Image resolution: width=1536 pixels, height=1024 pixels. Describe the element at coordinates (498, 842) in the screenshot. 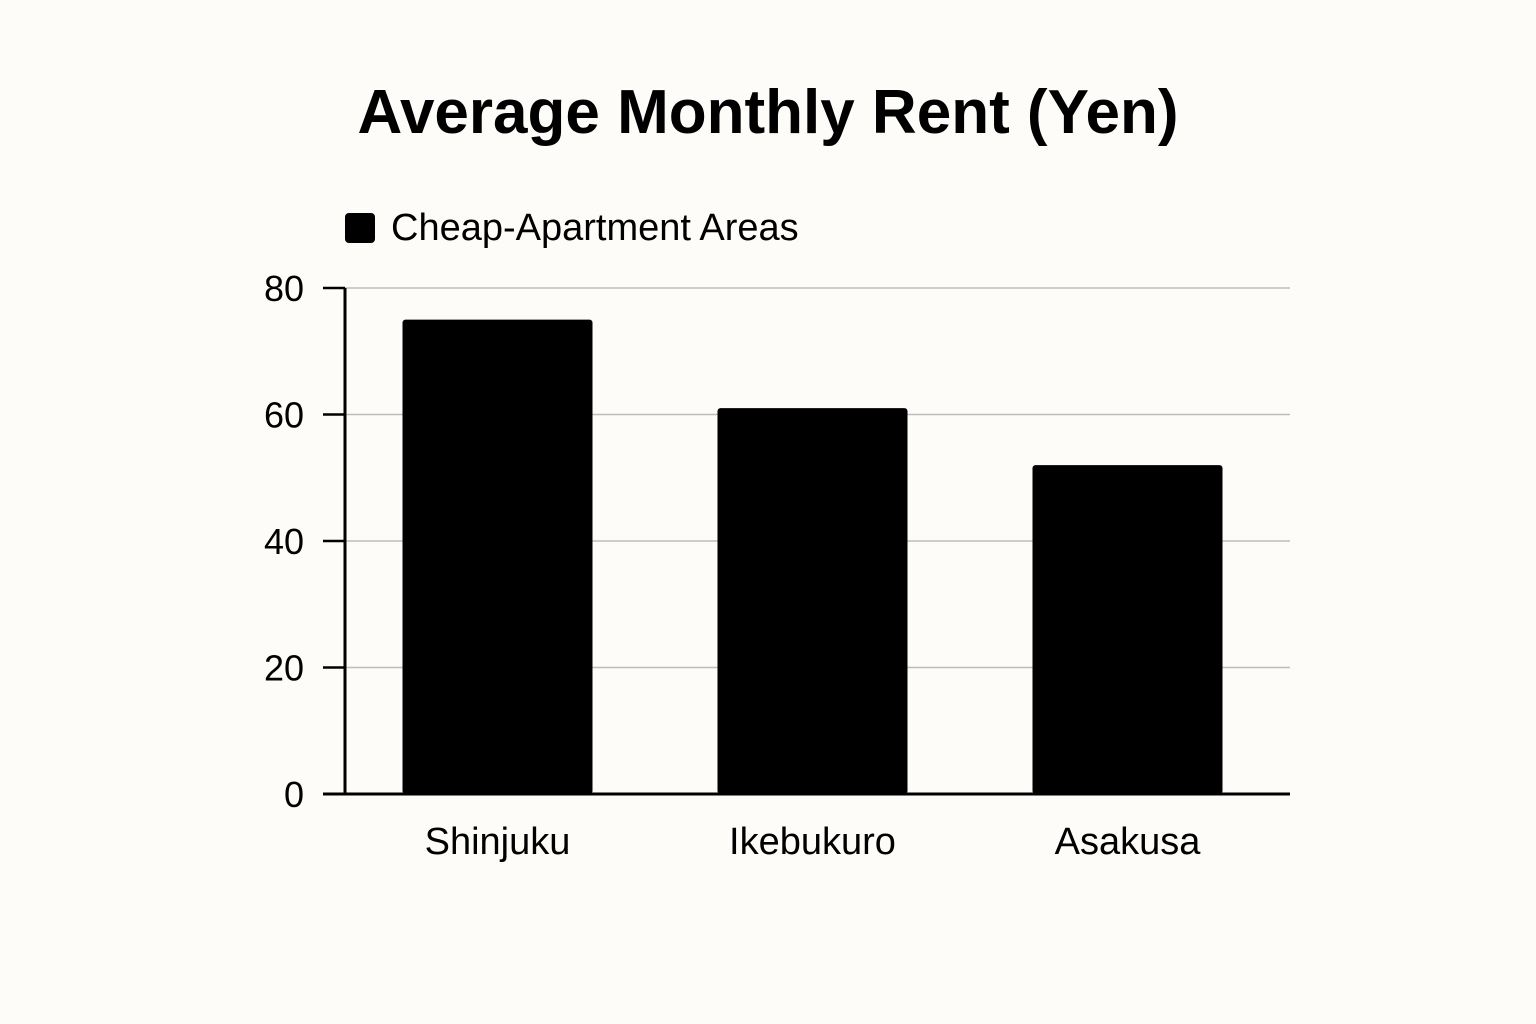

I see `x-tick-label: Shinjuku` at that location.